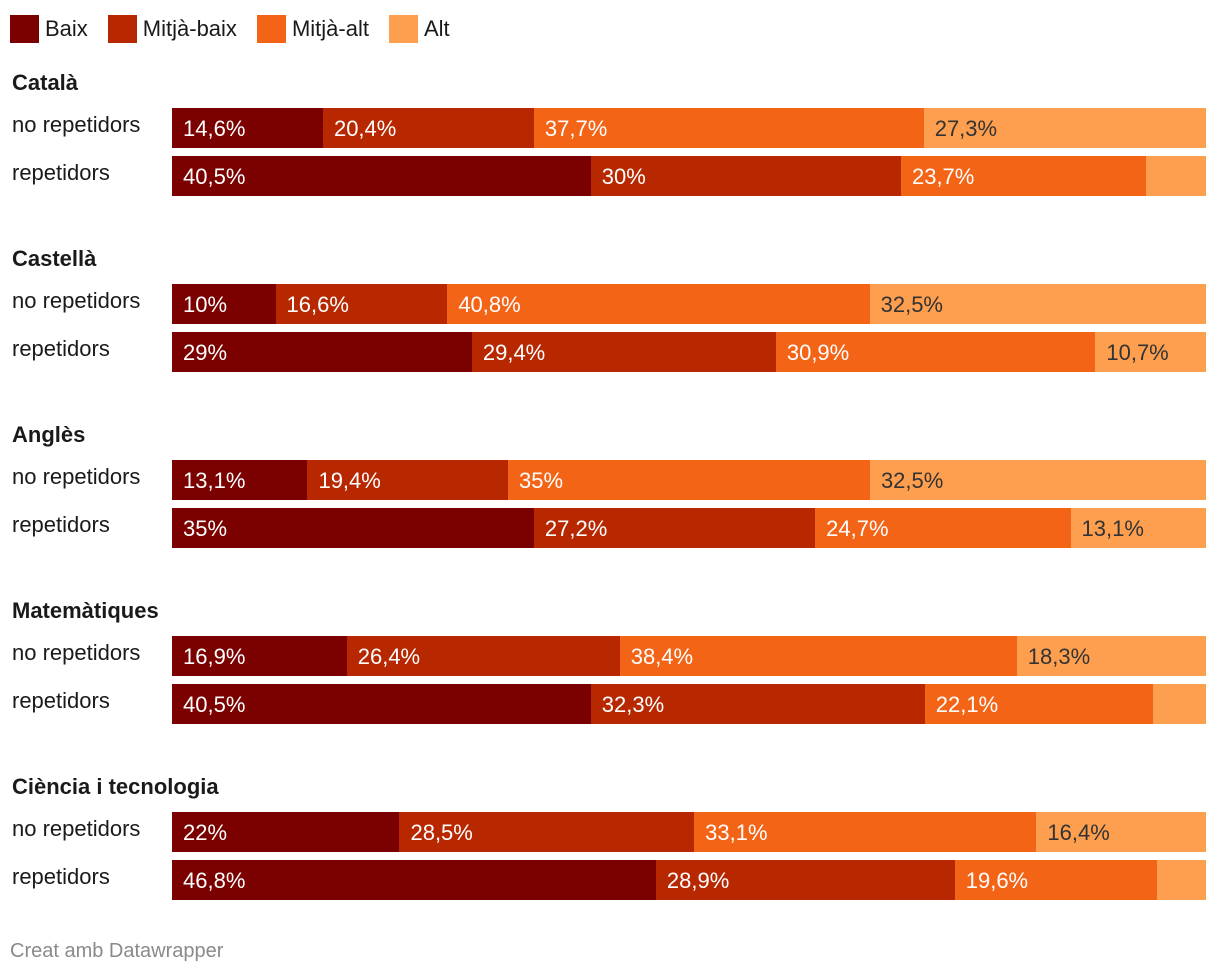 The height and width of the screenshot is (976, 1220). I want to click on bar-row: 29% 29,4% 30,9% 10,7%, so click(689, 352).